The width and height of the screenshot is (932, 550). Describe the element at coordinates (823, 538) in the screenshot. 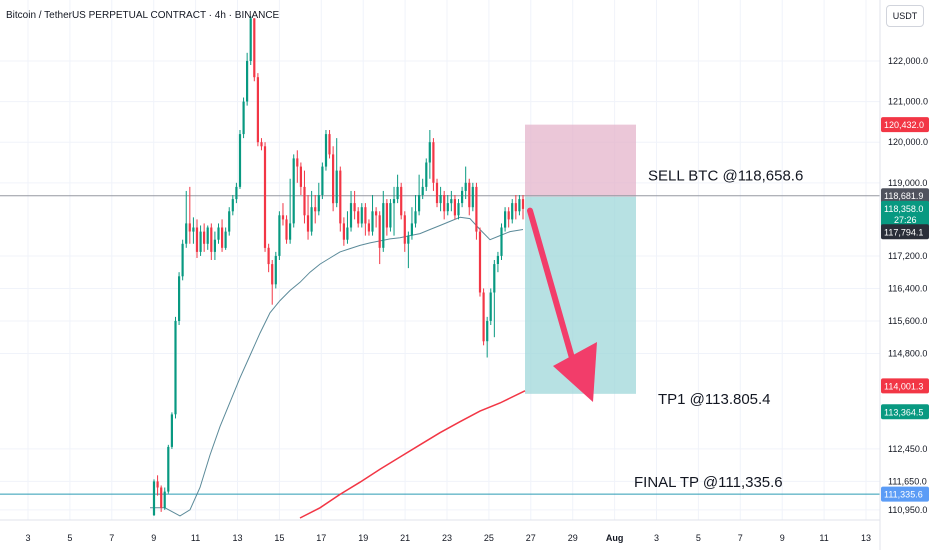

I see `x-tick-label: 11` at that location.